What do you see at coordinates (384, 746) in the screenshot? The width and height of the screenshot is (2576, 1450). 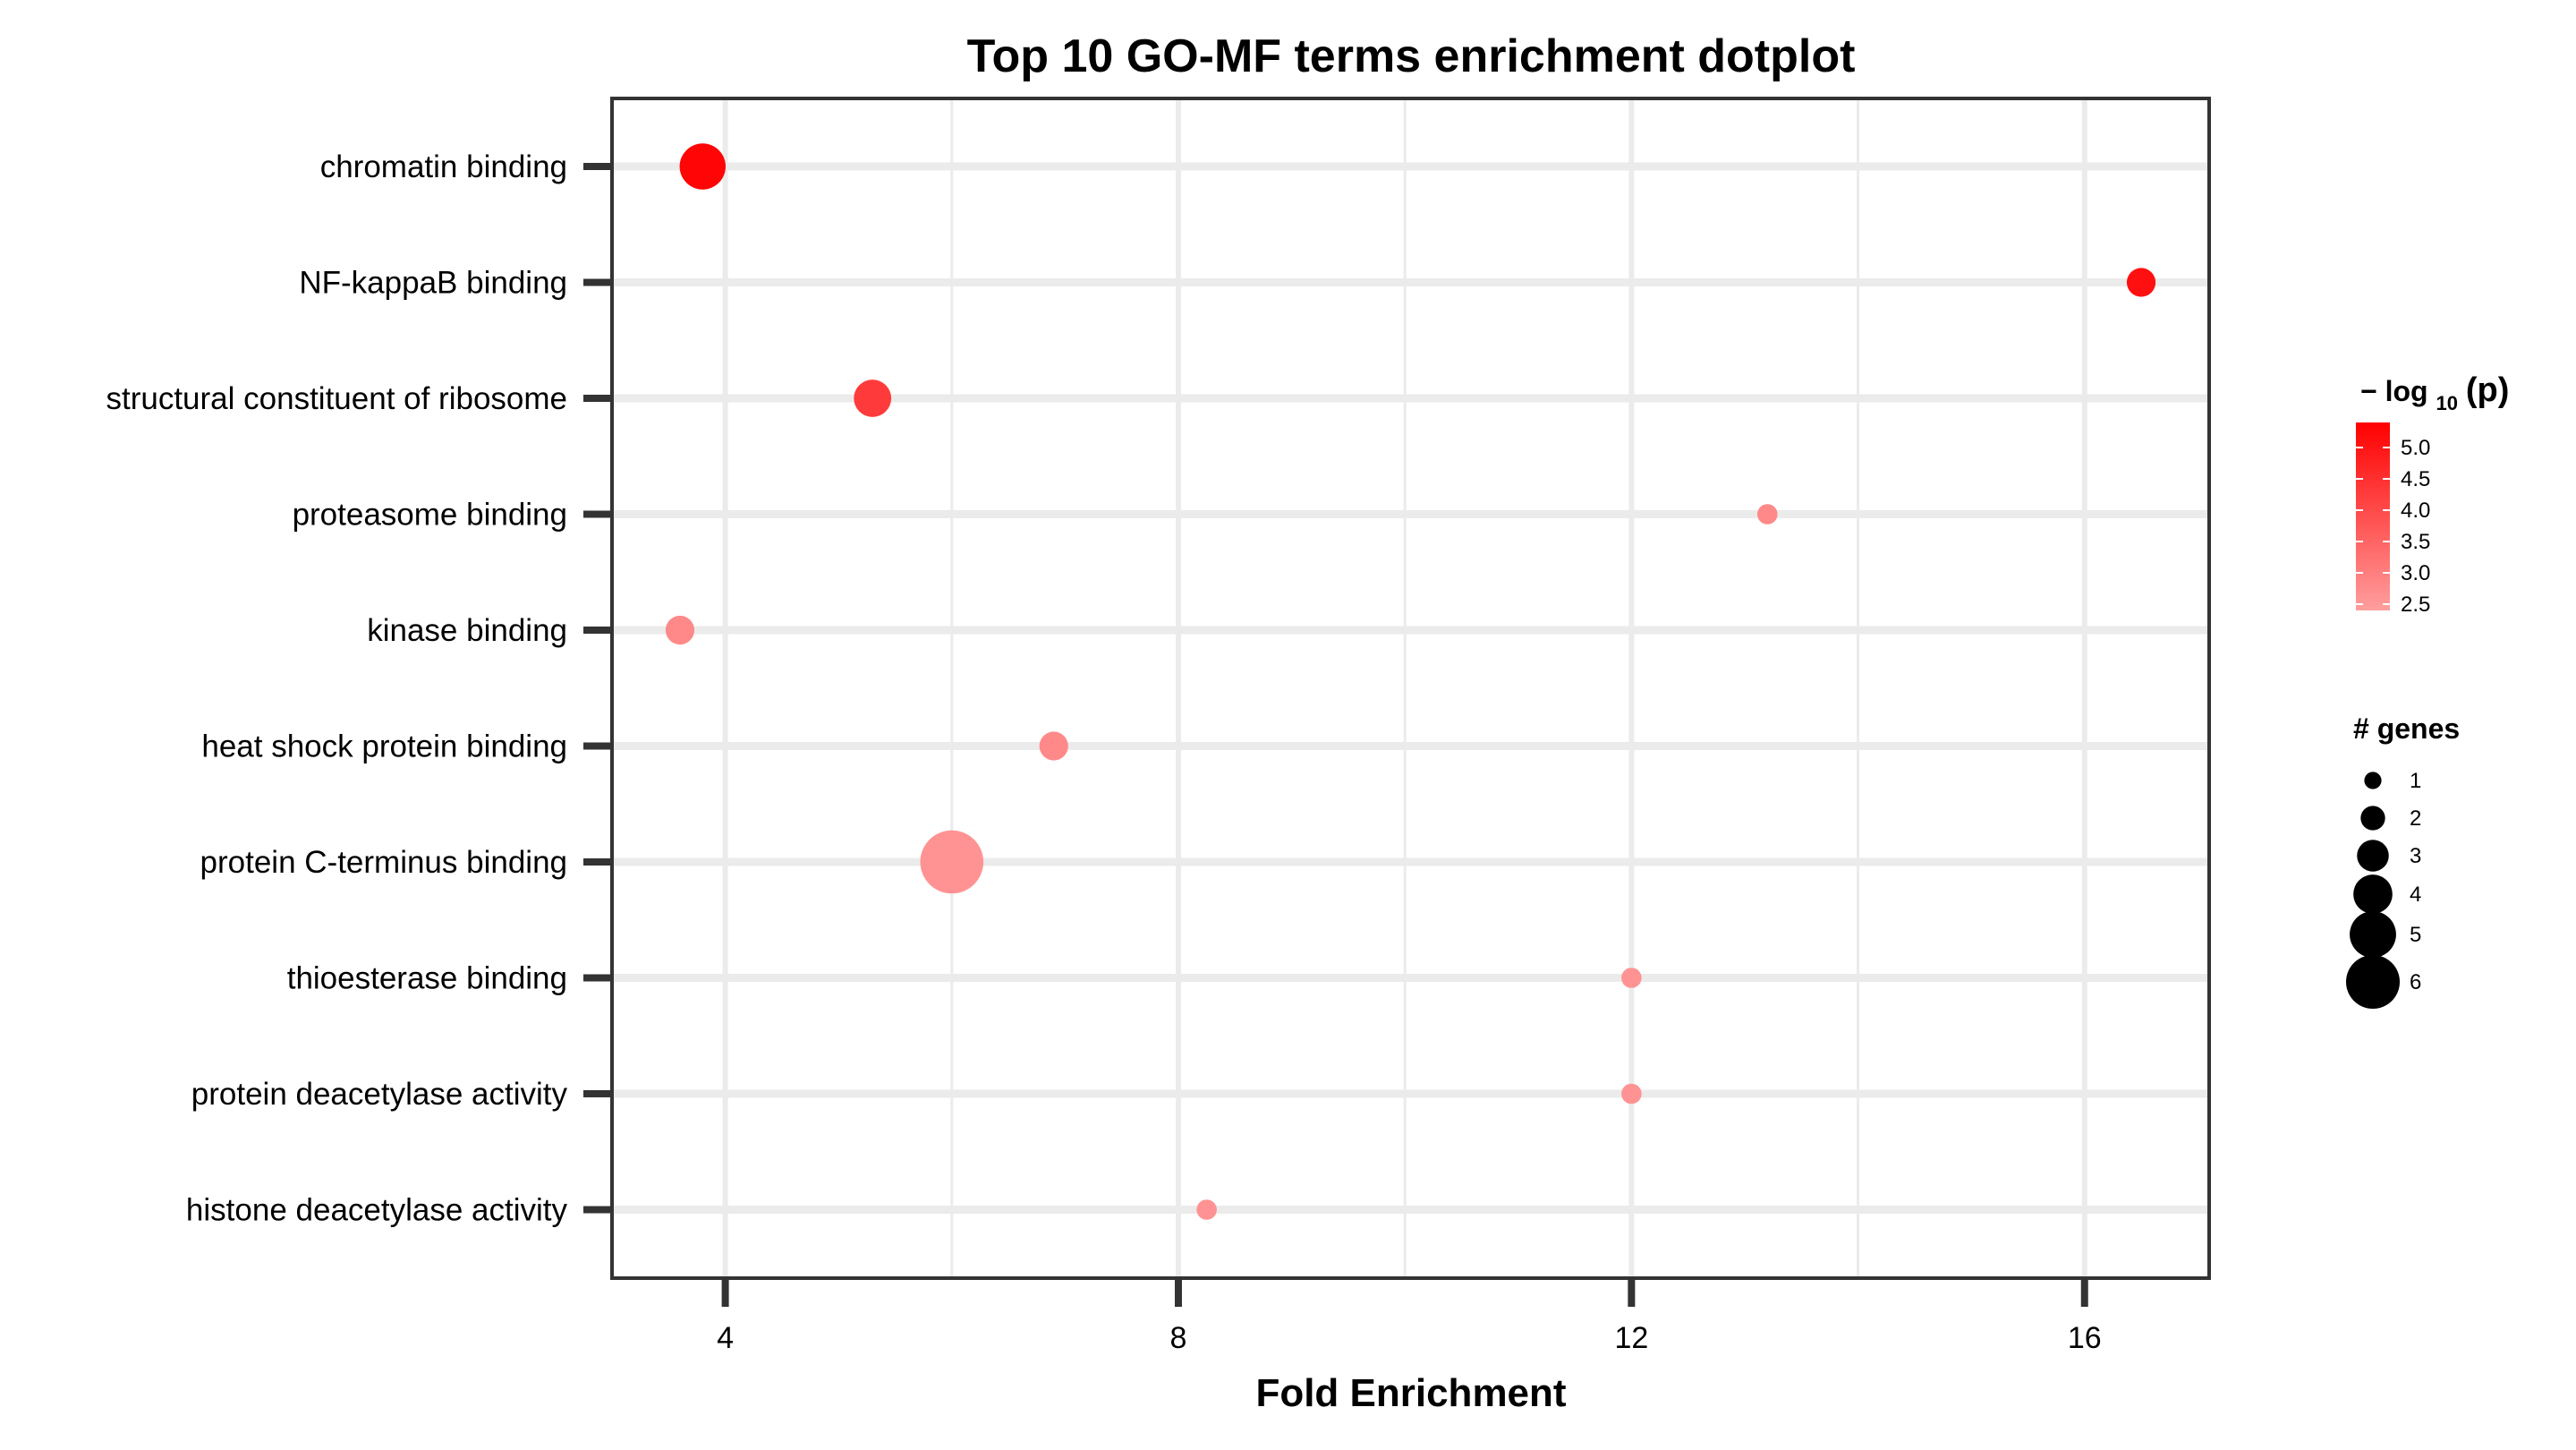 I see `y-tick-label: heat shock protein binding` at bounding box center [384, 746].